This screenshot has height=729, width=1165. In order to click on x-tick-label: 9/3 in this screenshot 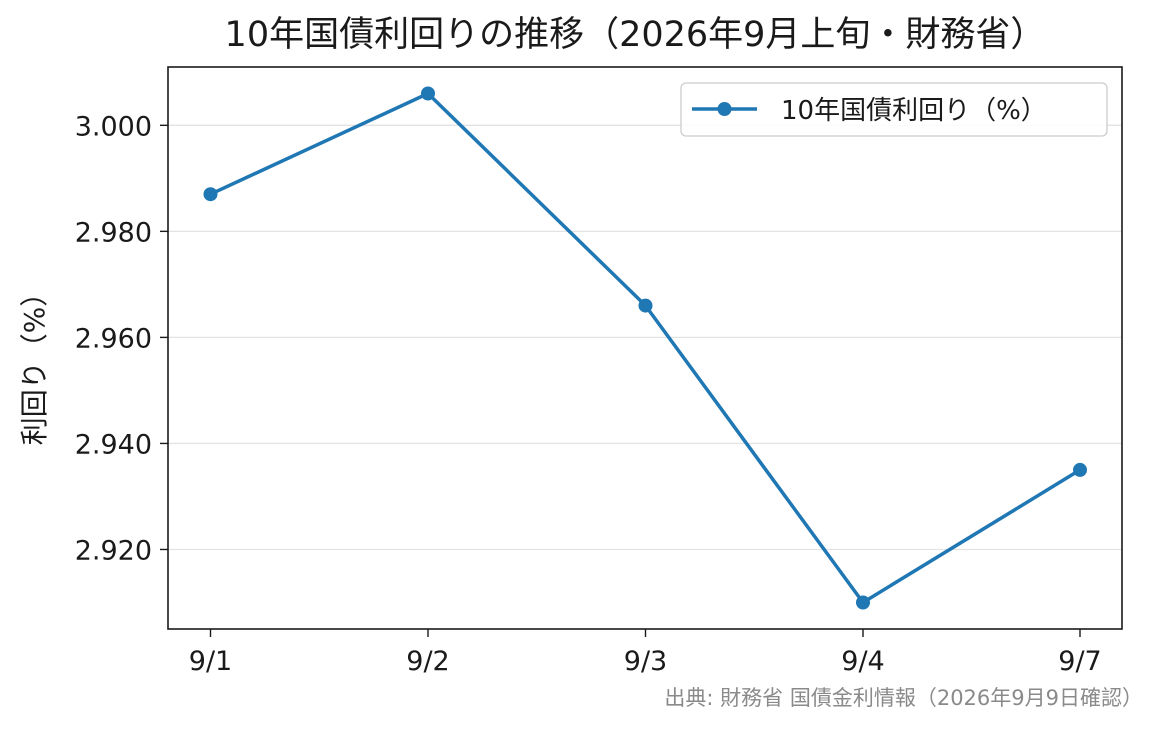, I will do `click(645, 661)`.